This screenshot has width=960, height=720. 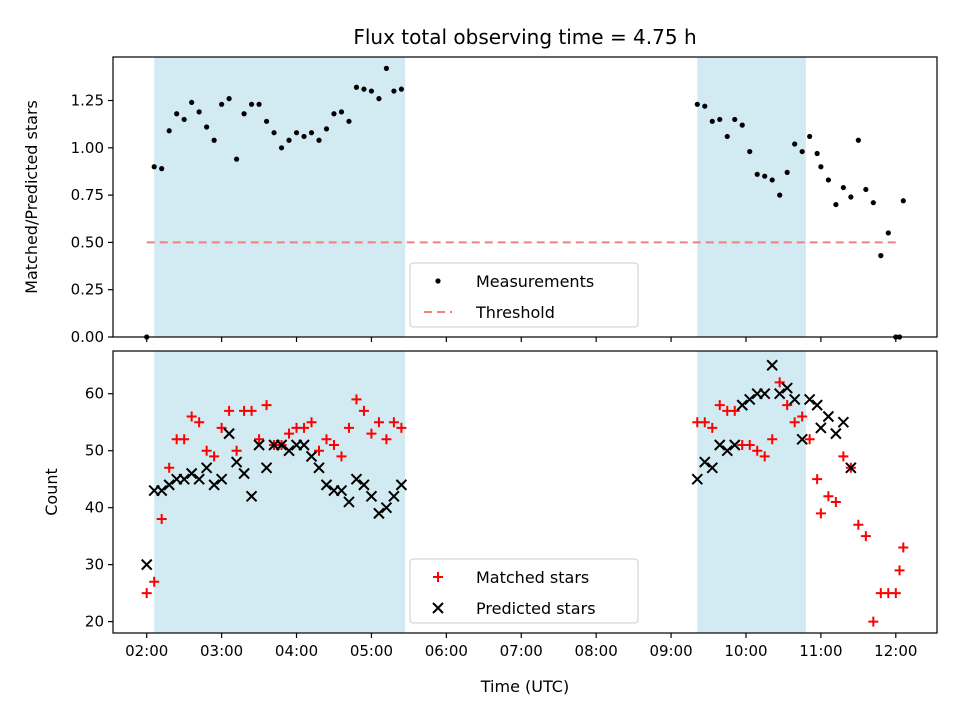 I want to click on y-tick-label: 1.25, so click(x=87, y=101).